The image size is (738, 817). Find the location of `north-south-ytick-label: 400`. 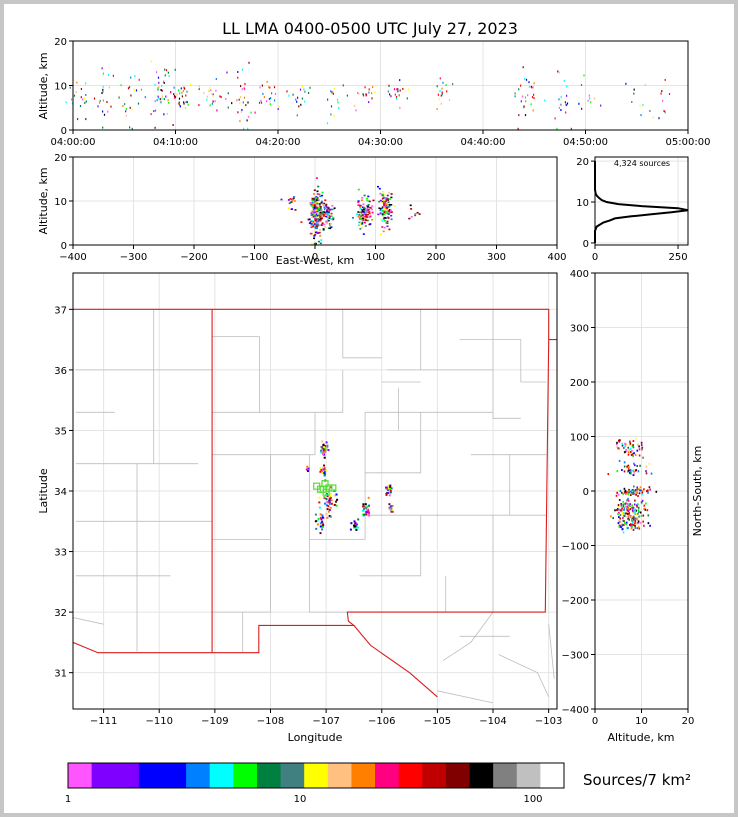

north-south-ytick-label: 400 is located at coordinates (579, 274).